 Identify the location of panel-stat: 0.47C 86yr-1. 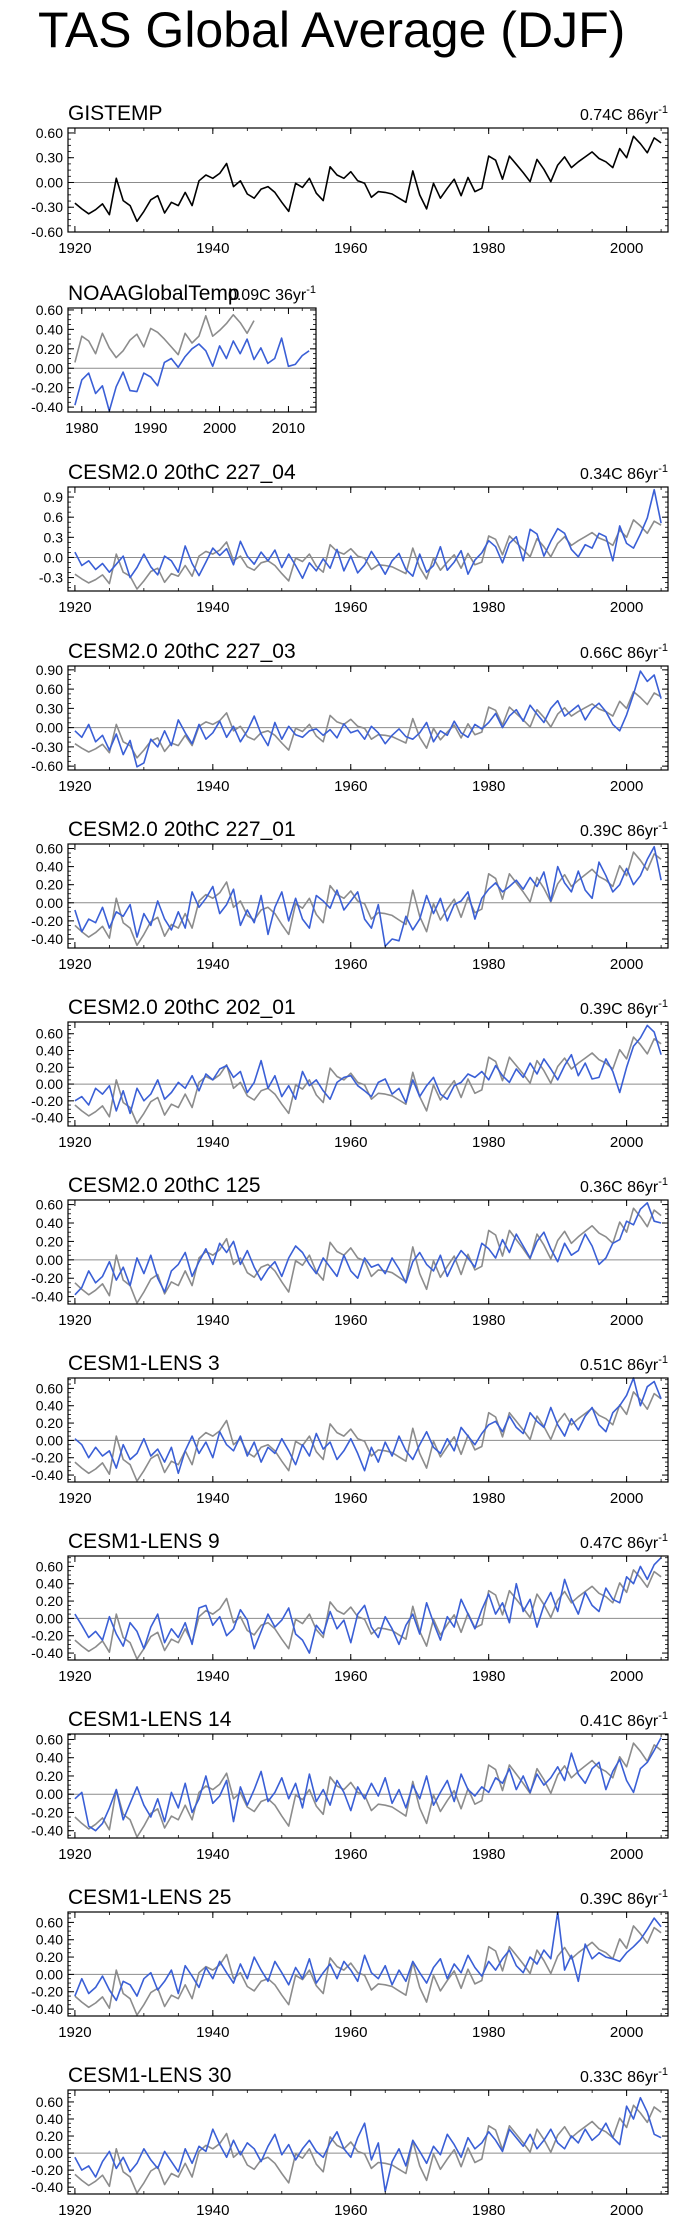
(624, 1542).